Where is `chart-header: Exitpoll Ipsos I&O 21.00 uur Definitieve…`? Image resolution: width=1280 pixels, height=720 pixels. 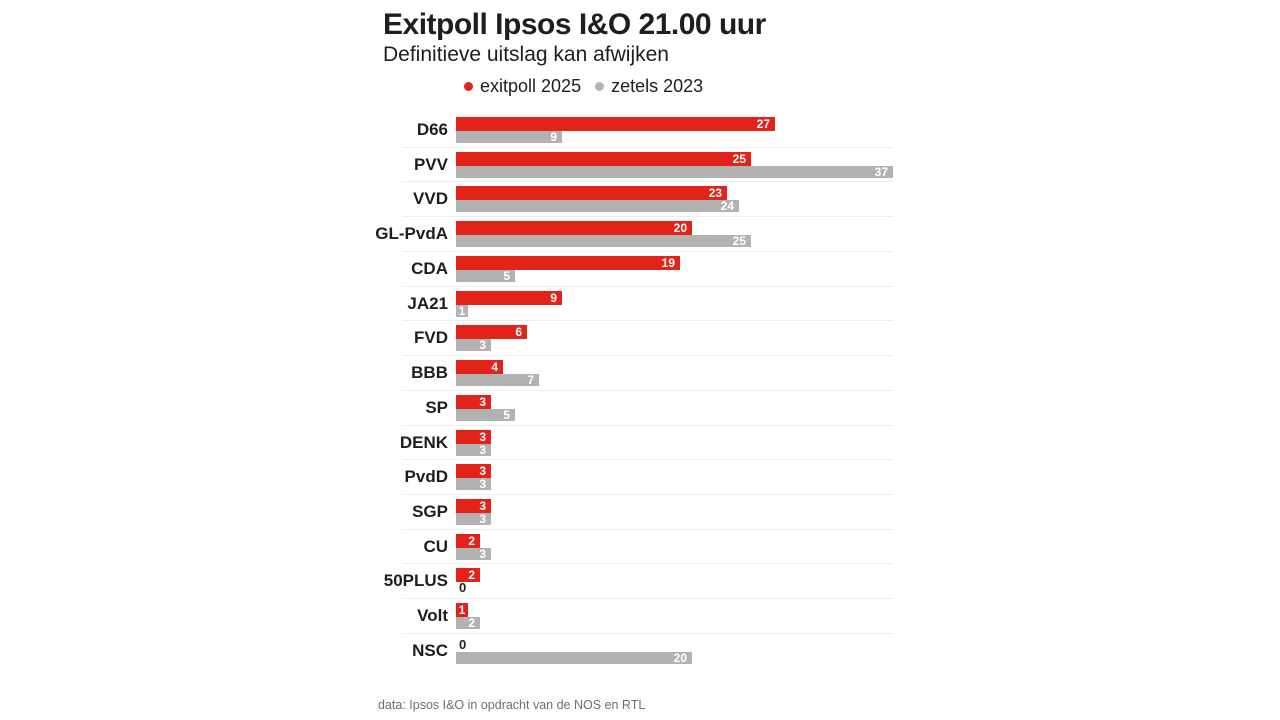
chart-header: Exitpoll Ipsos I&O 21.00 uur Definitieve… is located at coordinates (574, 37).